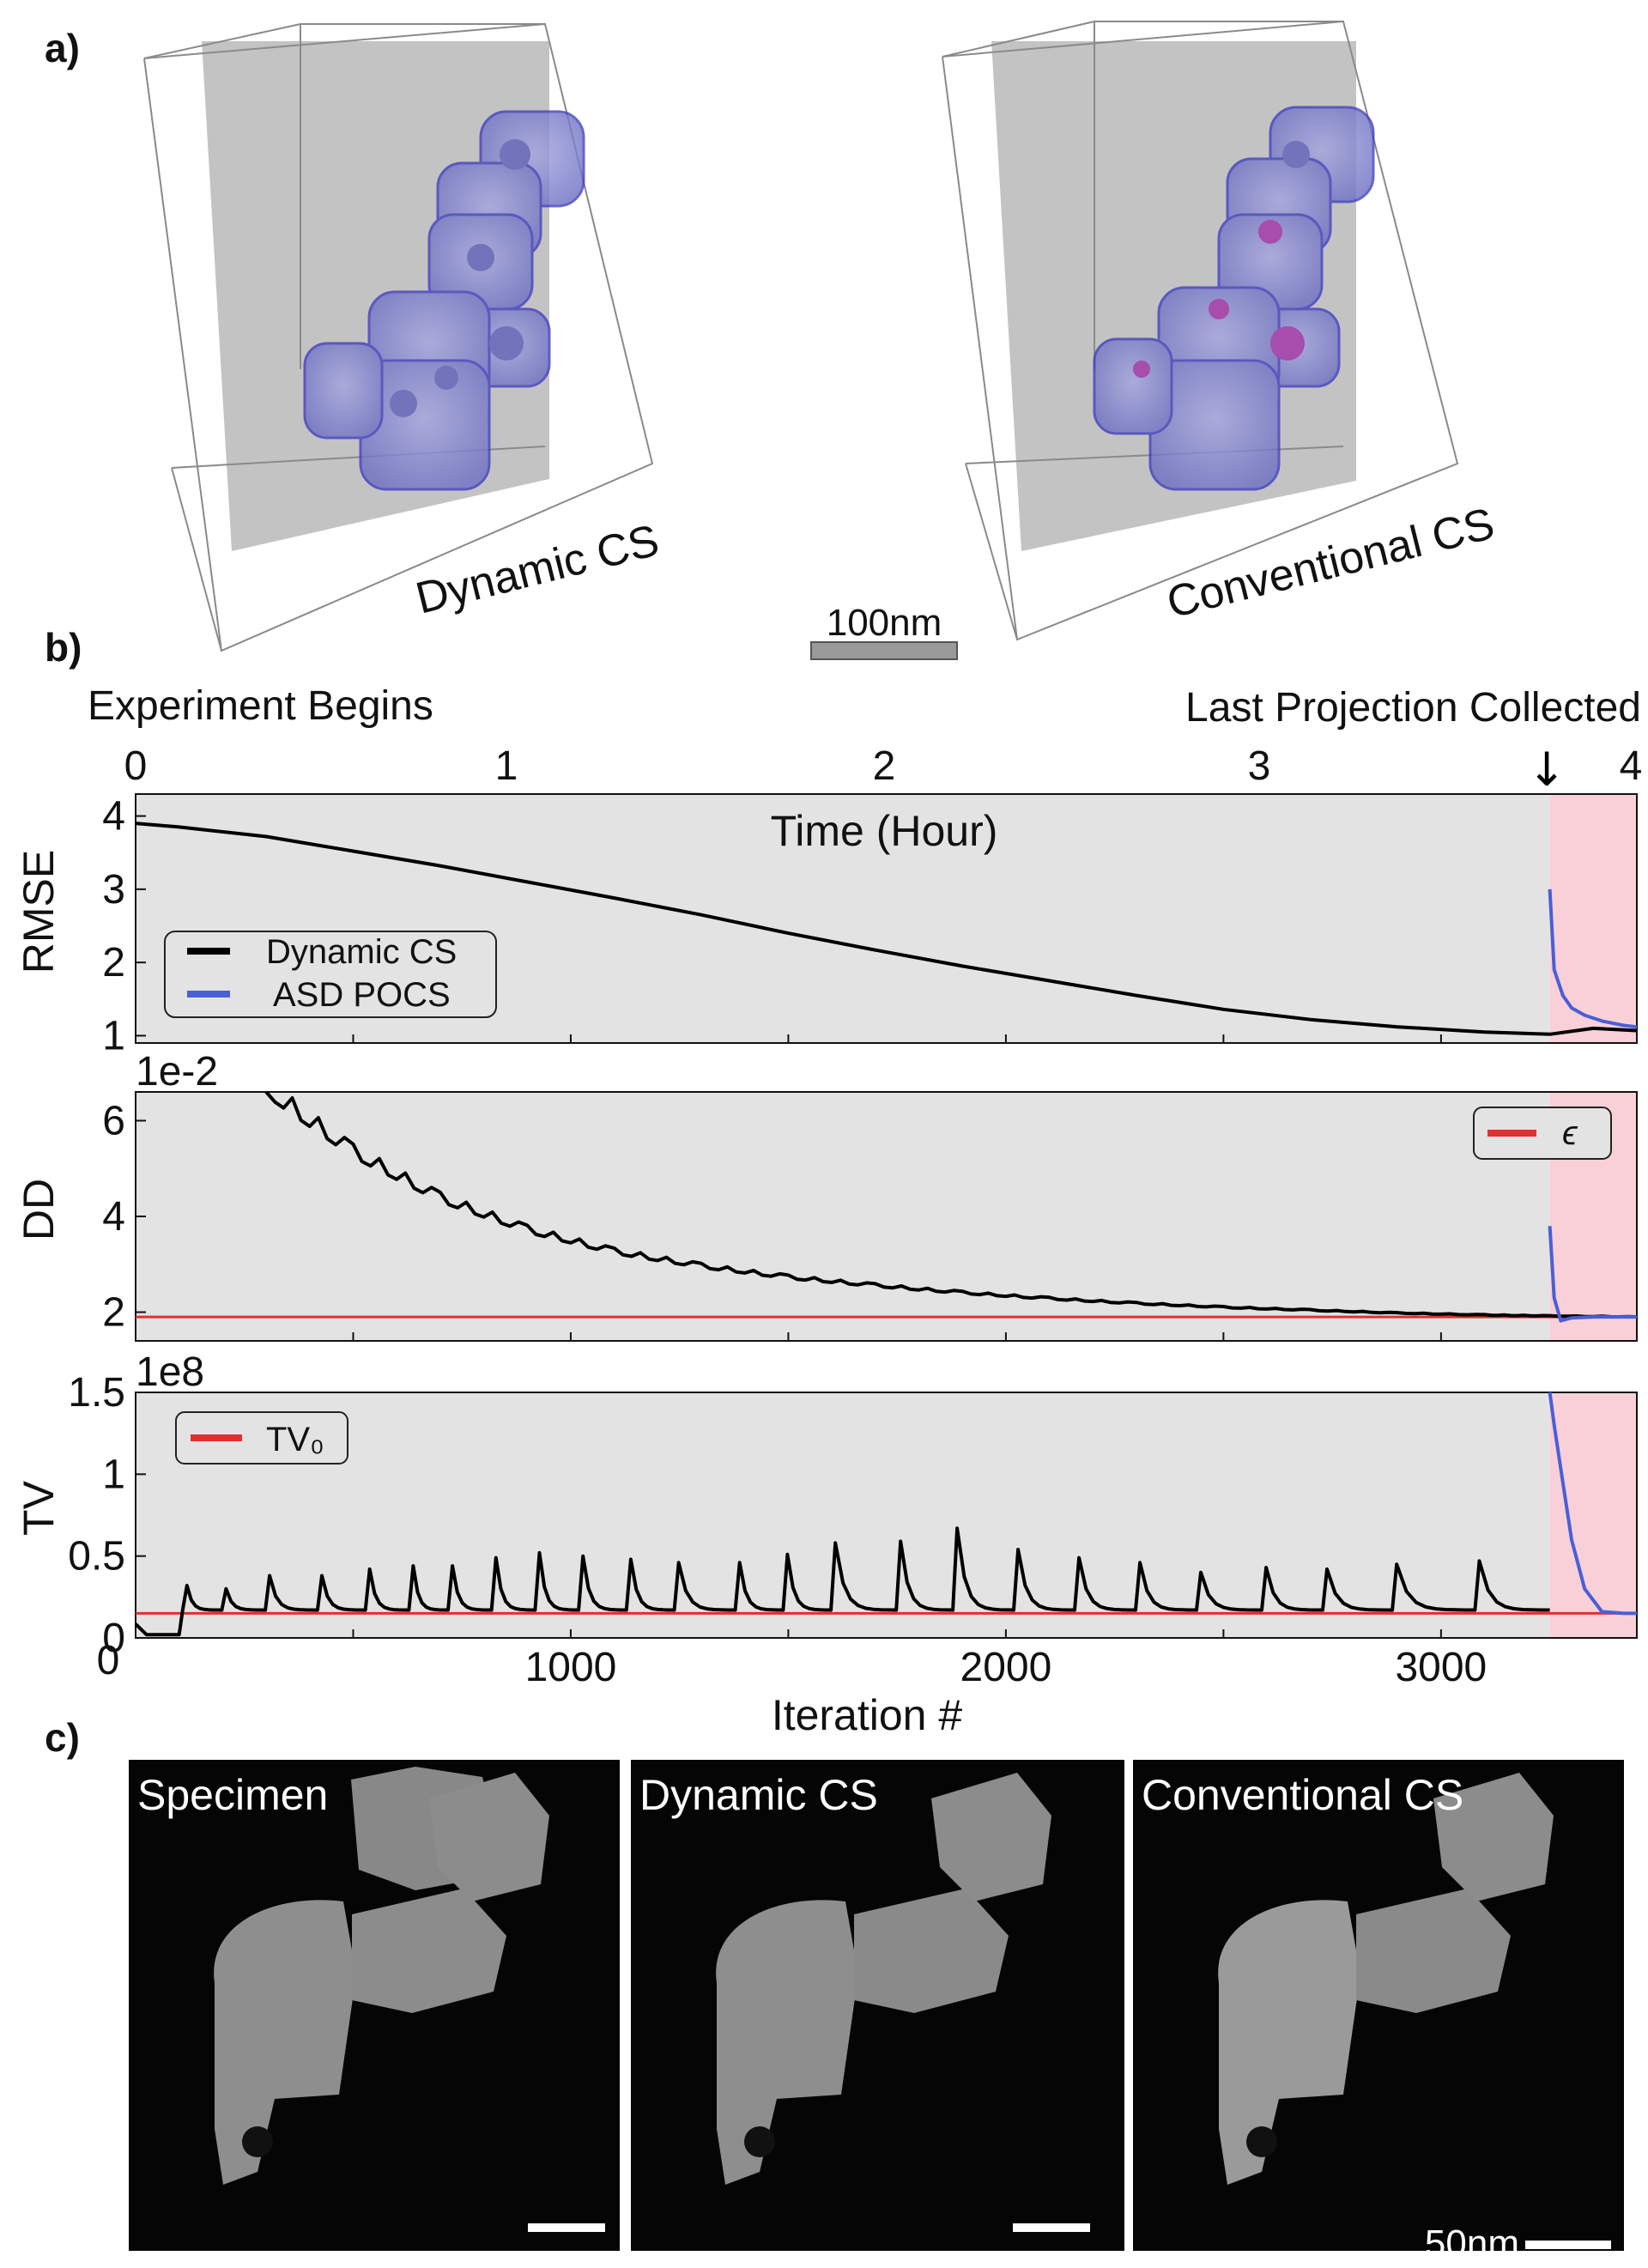 The width and height of the screenshot is (1648, 2268). What do you see at coordinates (113, 1638) in the screenshot?
I see `y-tick-label: 0` at bounding box center [113, 1638].